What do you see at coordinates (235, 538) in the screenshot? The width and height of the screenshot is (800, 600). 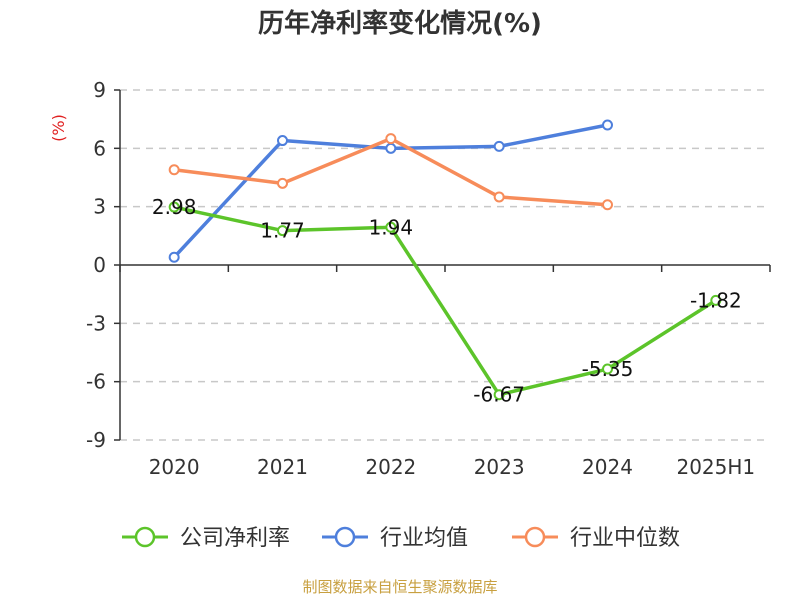 I see `legend-label: 公司净利率` at bounding box center [235, 538].